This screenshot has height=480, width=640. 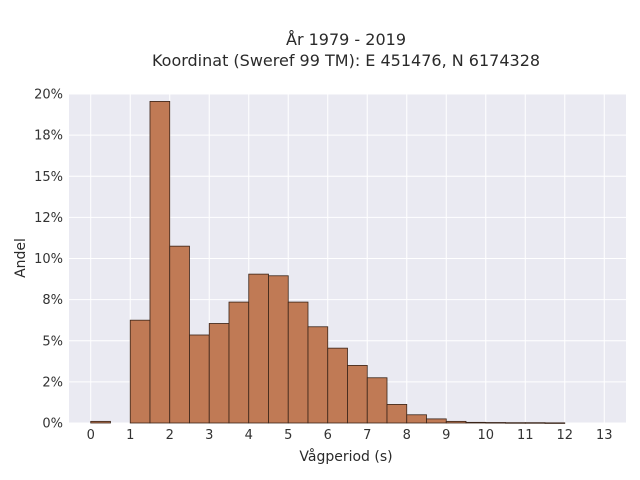 What do you see at coordinates (249, 435) in the screenshot?
I see `x-tick-label: 4` at bounding box center [249, 435].